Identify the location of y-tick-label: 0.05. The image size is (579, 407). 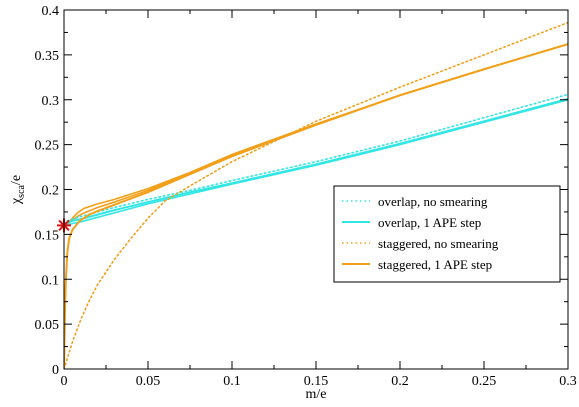
(47, 325).